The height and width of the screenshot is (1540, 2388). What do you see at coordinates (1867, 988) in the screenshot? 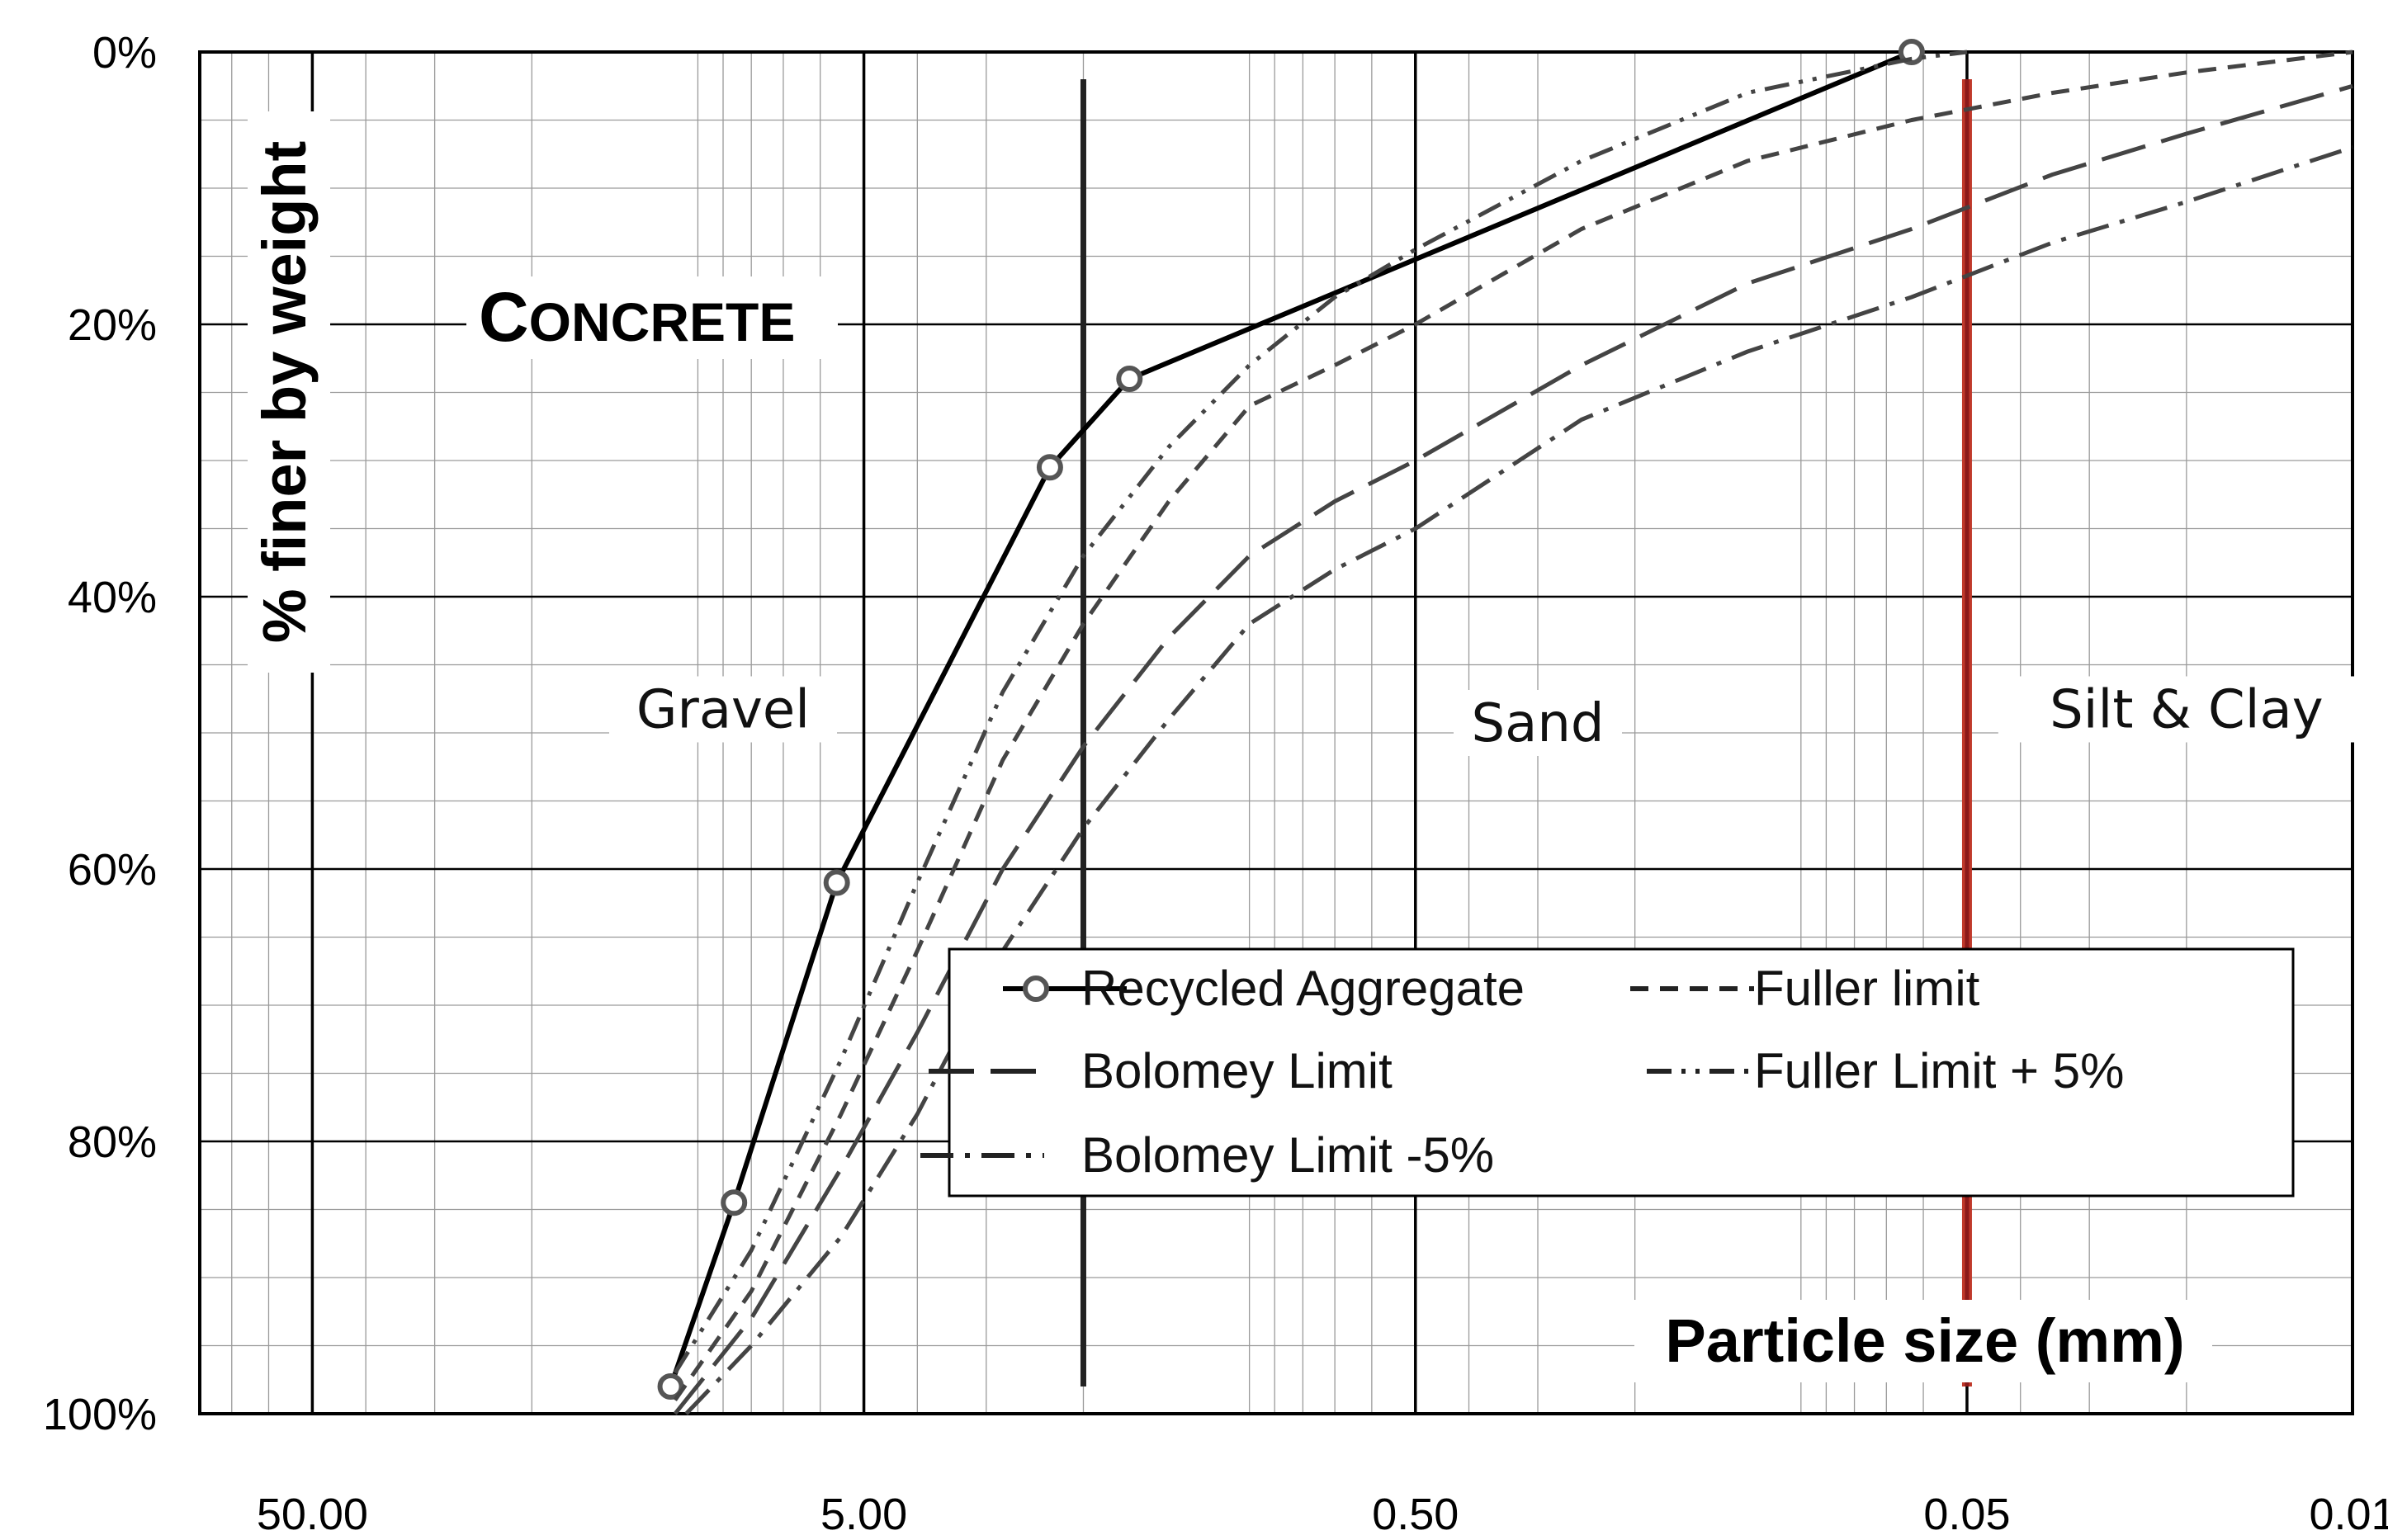
I see `legend-label: Fuller limit` at bounding box center [1867, 988].